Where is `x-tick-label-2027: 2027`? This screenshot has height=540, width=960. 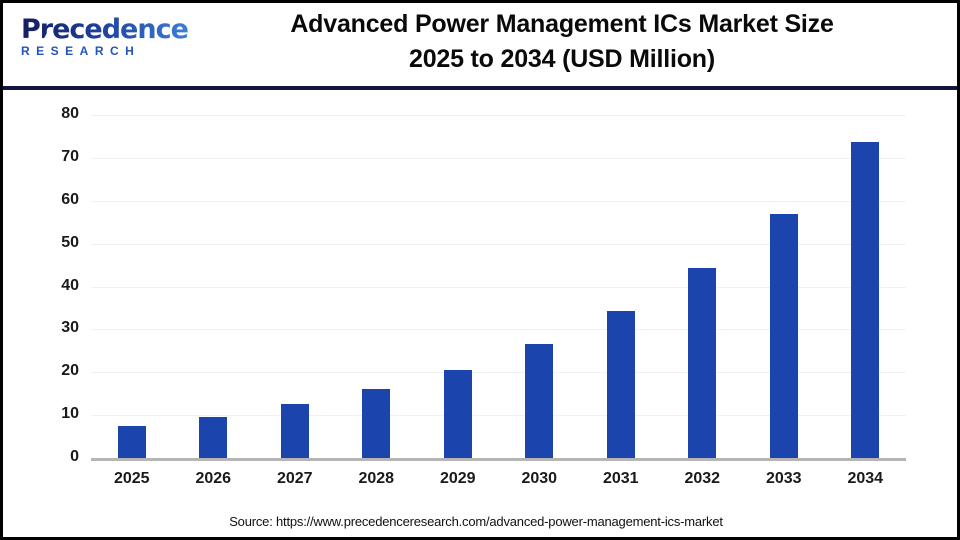 x-tick-label-2027: 2027 is located at coordinates (294, 478).